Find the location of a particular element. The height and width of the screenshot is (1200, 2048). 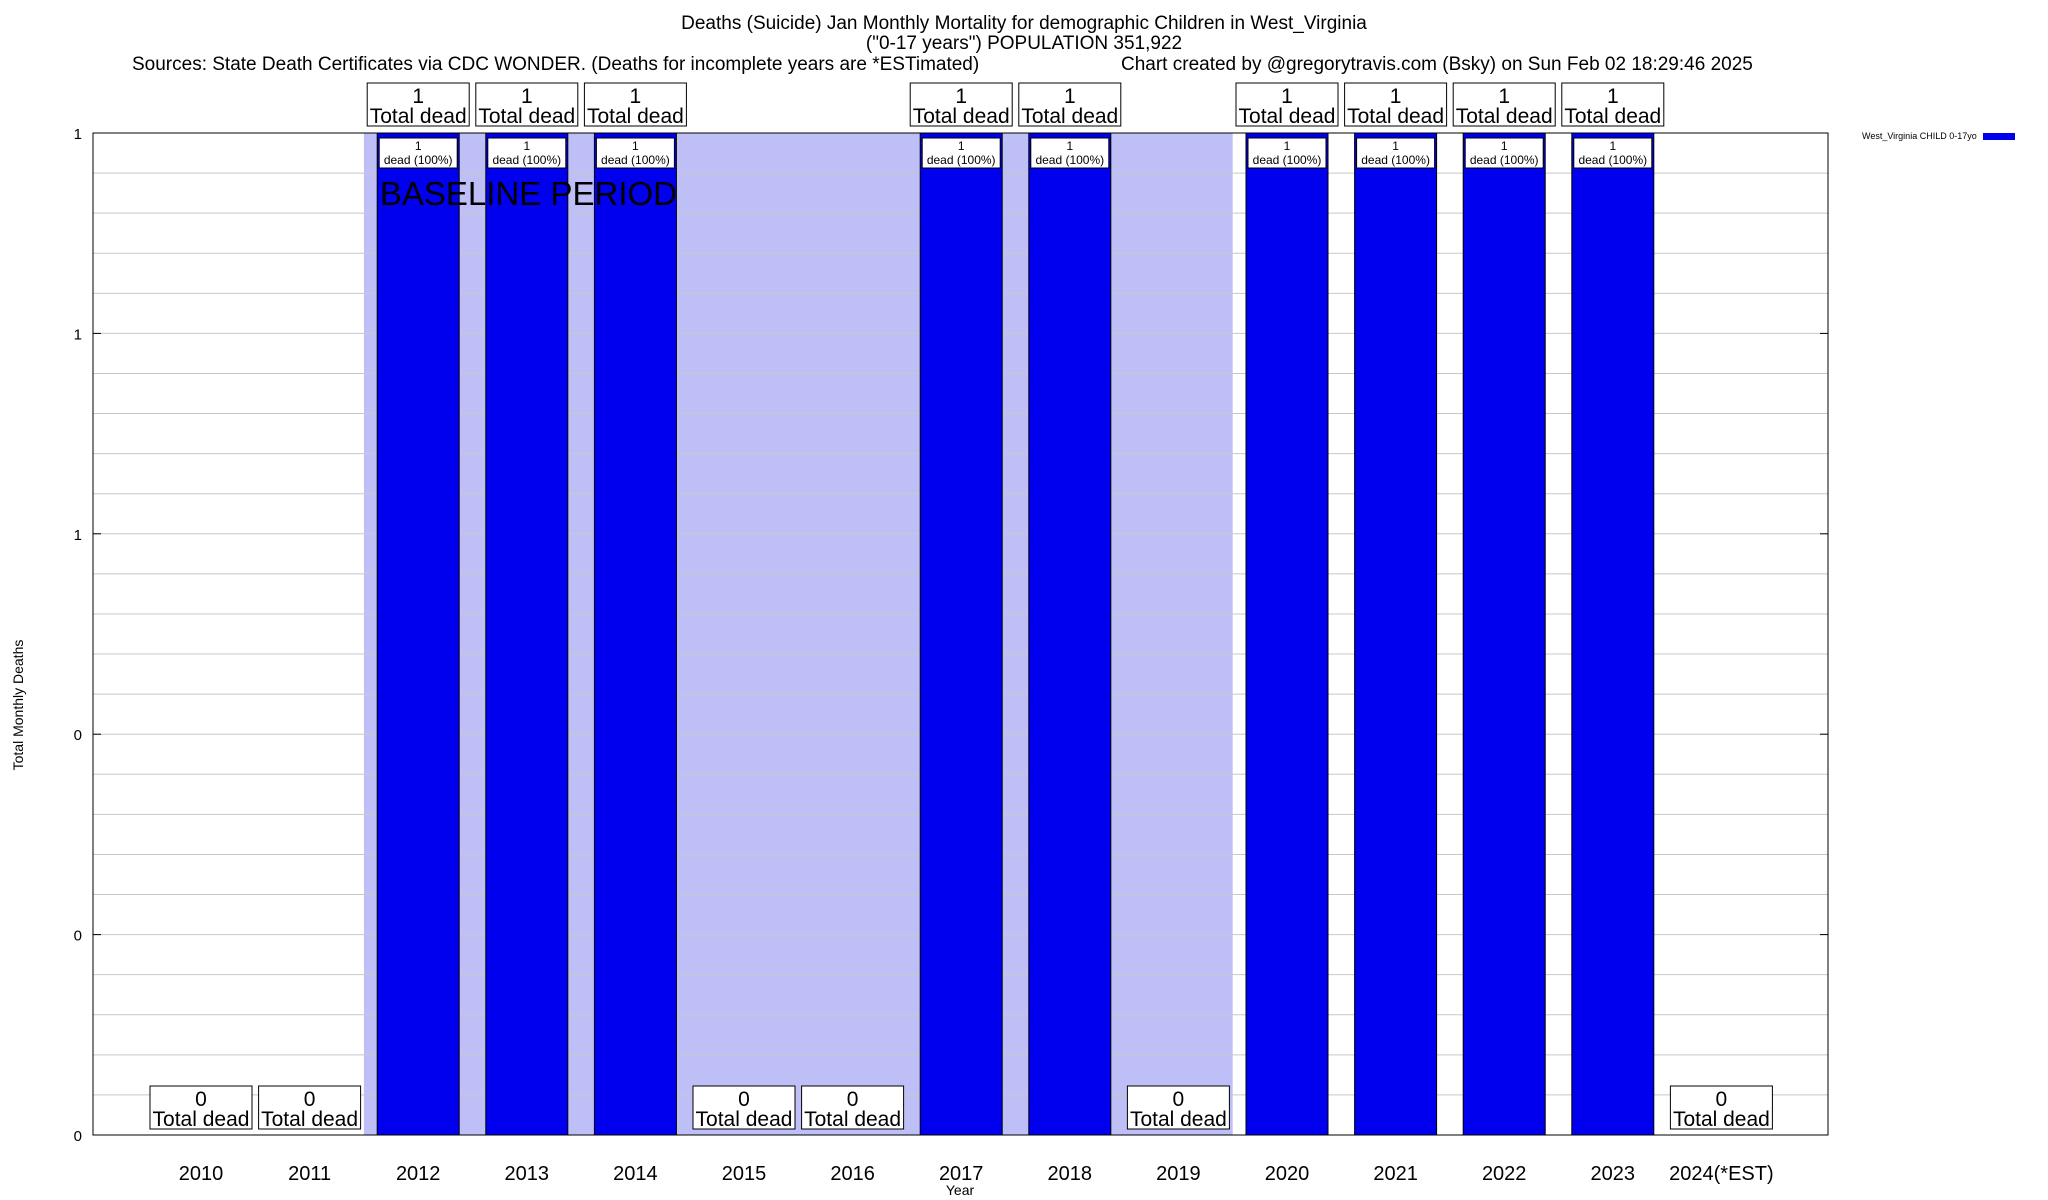

bar-2012 is located at coordinates (418, 634).